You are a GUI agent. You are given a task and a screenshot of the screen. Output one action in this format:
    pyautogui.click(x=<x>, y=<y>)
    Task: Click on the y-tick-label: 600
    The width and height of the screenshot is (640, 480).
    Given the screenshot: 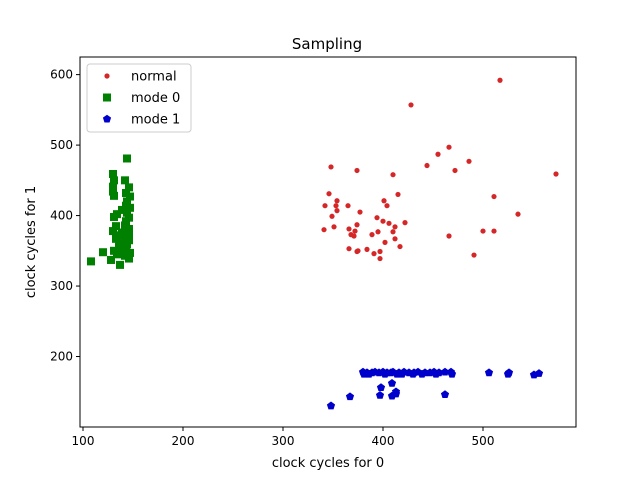 What is the action you would take?
    pyautogui.click(x=61, y=75)
    